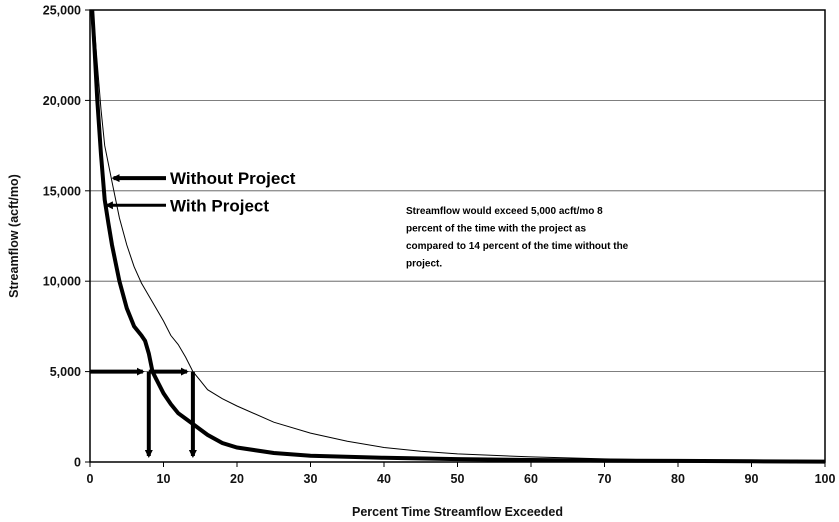 The width and height of the screenshot is (839, 522). What do you see at coordinates (752, 479) in the screenshot?
I see `x-tick-label: 90` at bounding box center [752, 479].